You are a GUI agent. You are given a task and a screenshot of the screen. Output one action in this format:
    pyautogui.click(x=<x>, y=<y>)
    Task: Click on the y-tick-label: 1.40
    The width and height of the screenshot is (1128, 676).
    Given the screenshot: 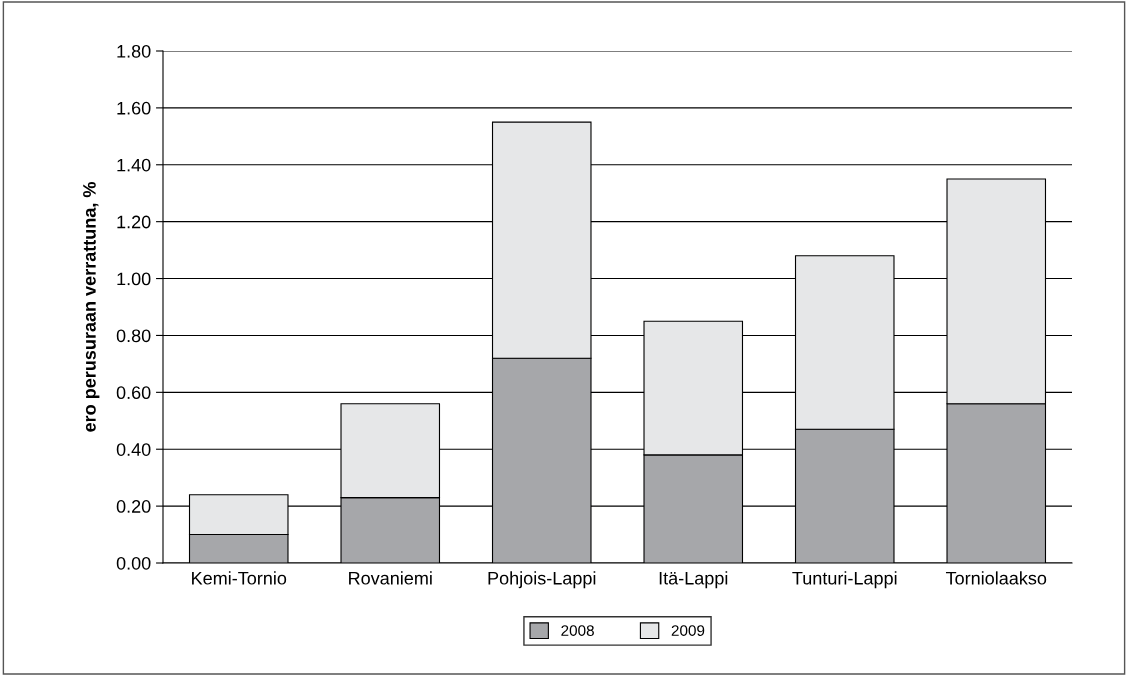 What is the action you would take?
    pyautogui.click(x=134, y=165)
    